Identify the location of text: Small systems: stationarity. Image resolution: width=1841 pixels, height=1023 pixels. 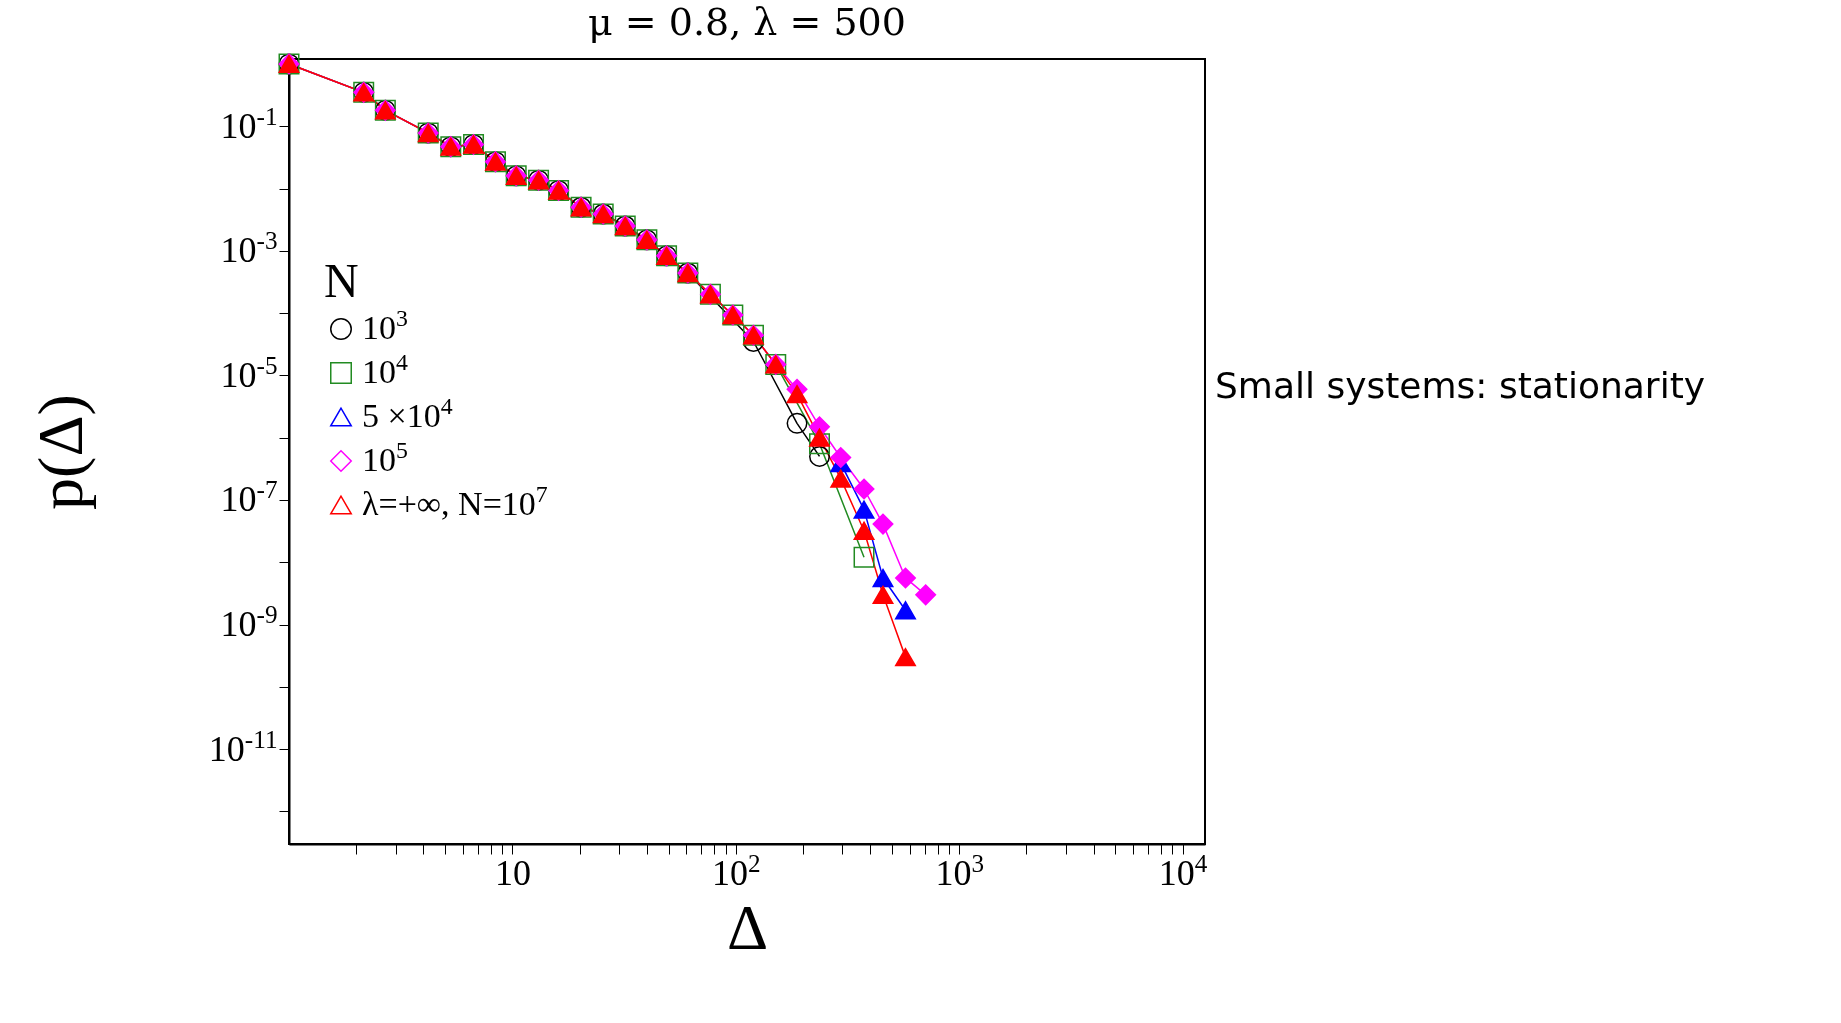
(1460, 385).